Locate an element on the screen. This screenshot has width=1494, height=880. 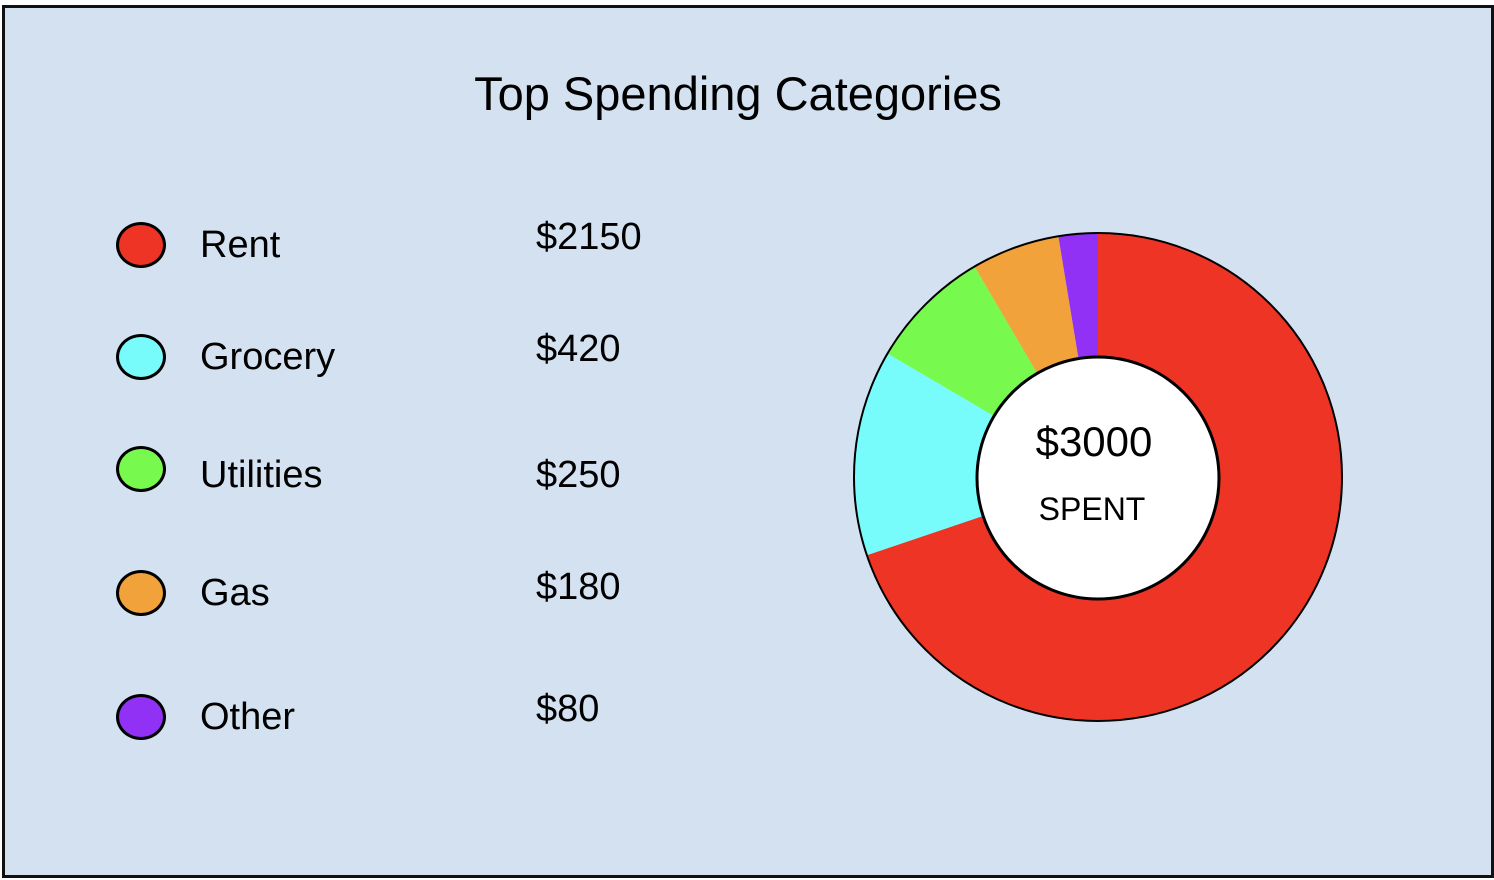
legend-label-other: Other is located at coordinates (248, 717).